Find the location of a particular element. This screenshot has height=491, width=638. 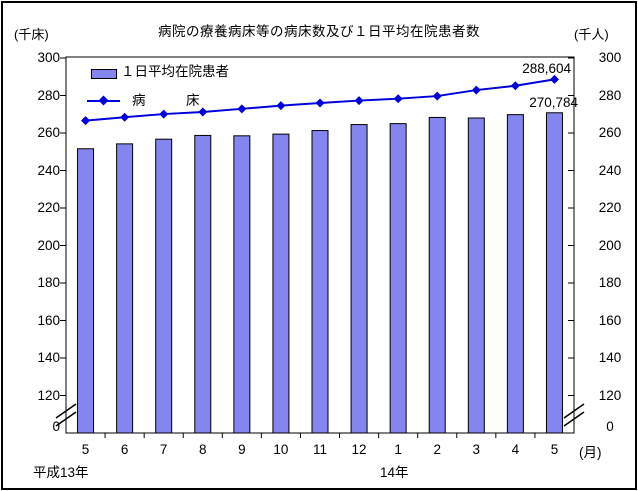

line-legend-label: 病 床 is located at coordinates (166, 100).